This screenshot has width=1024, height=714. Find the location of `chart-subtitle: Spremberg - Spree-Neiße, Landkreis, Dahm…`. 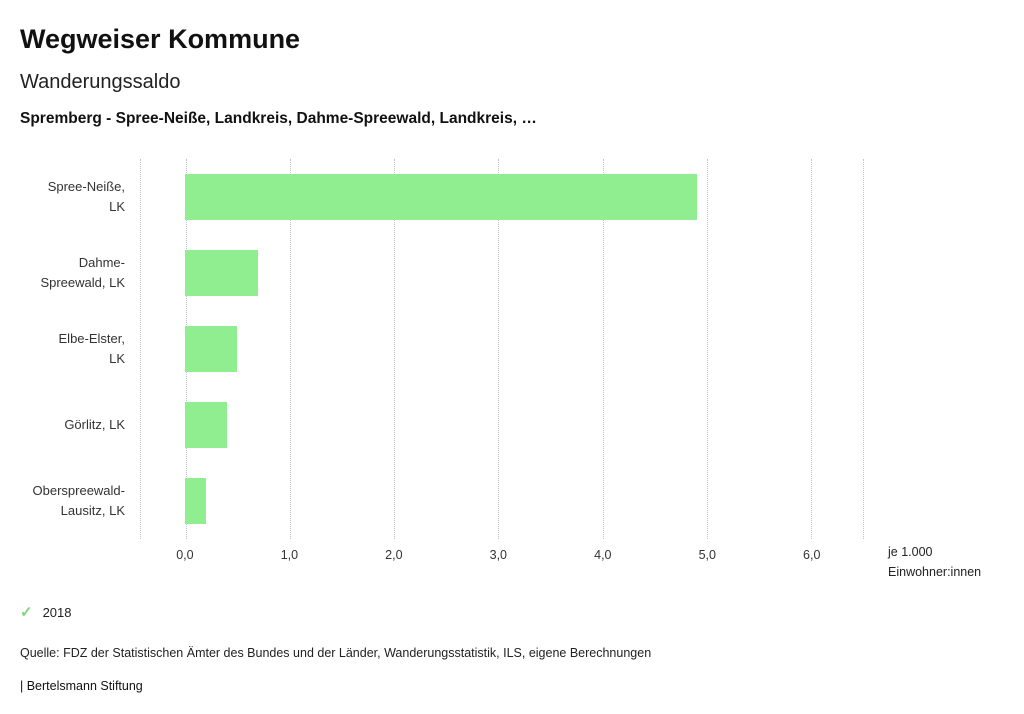

chart-subtitle: Spremberg - Spree-Neiße, Landkreis, Dahm… is located at coordinates (278, 119).